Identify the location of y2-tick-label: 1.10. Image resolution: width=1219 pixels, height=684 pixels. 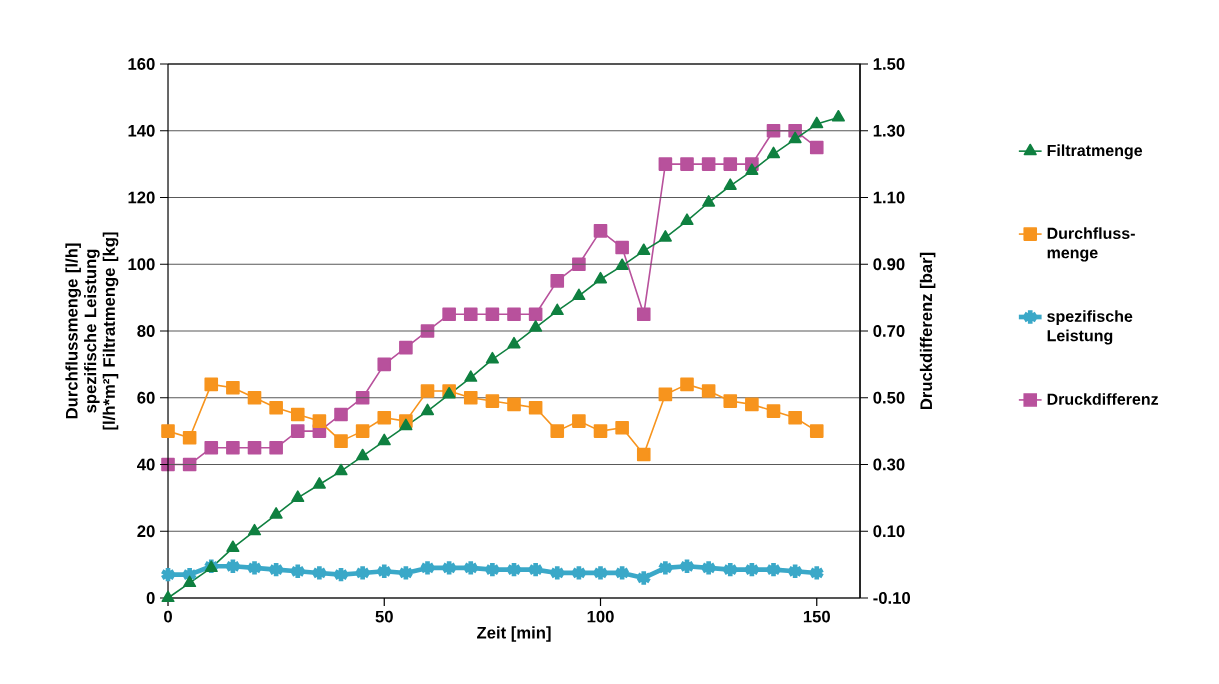
(889, 197).